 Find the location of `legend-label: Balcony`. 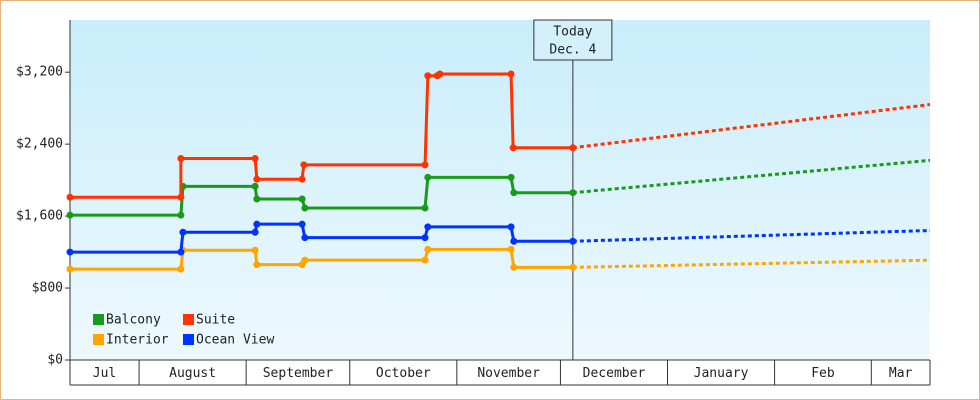

legend-label: Balcony is located at coordinates (133, 320).